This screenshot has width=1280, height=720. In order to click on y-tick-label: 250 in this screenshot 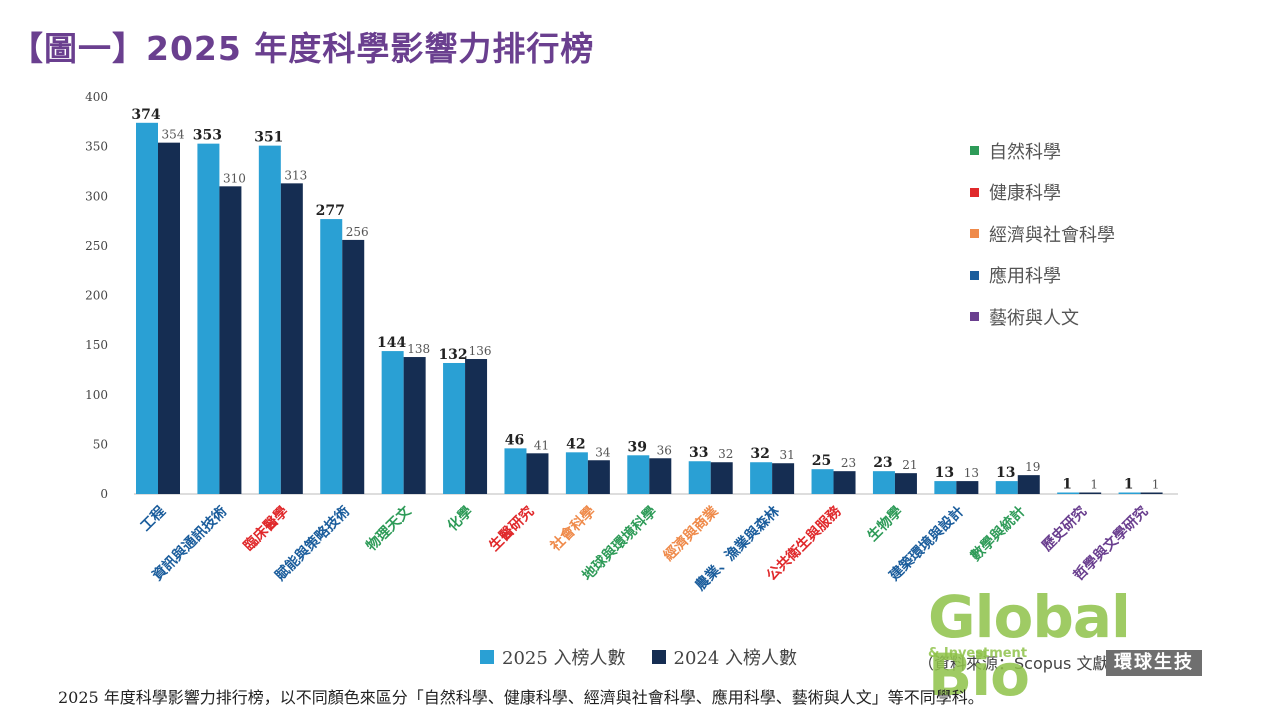, I will do `click(96, 246)`.